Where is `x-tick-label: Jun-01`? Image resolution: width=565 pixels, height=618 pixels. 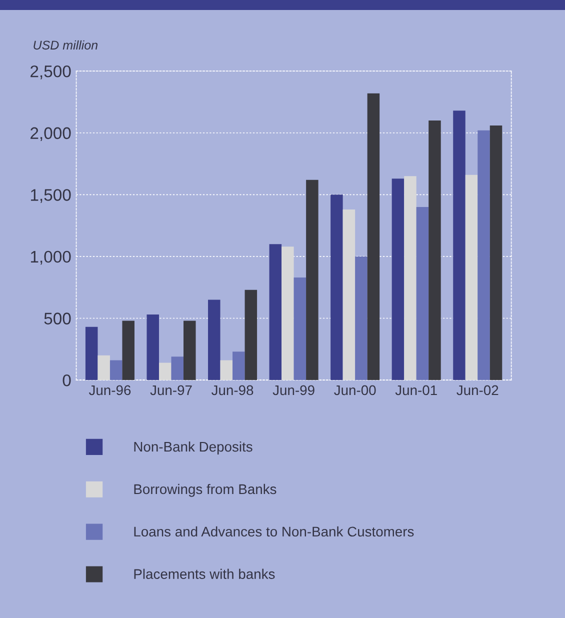 x-tick-label: Jun-01 is located at coordinates (416, 390).